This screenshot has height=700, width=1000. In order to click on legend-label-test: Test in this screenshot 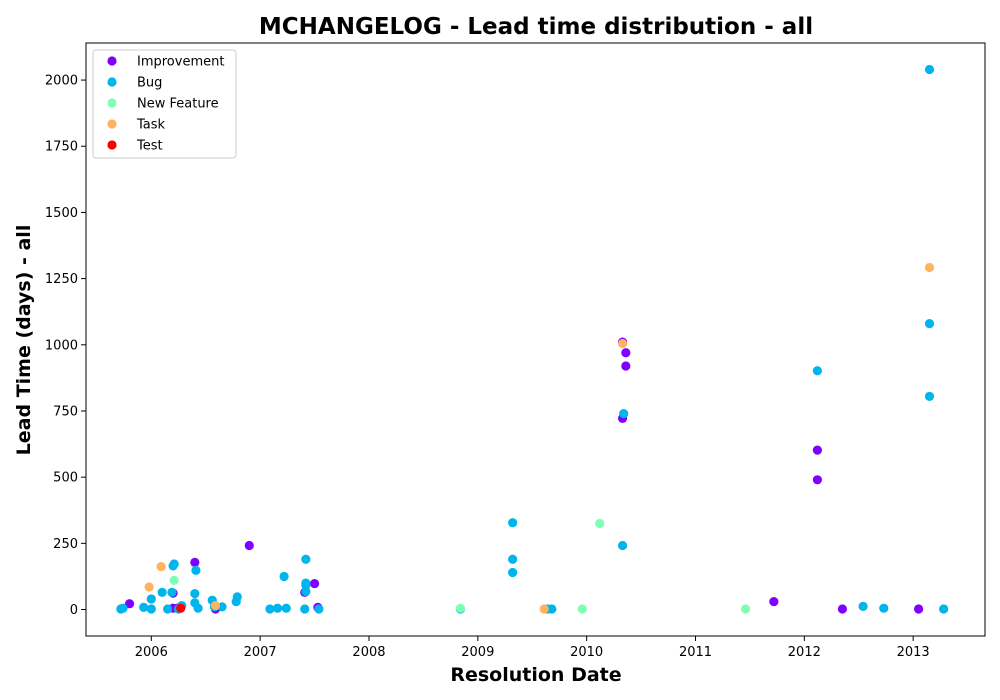, I will do `click(149, 146)`.